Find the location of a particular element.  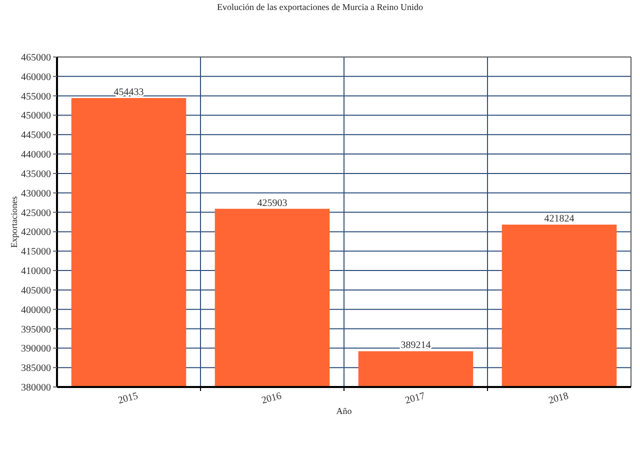

x-tick-label: 2018 is located at coordinates (559, 398).